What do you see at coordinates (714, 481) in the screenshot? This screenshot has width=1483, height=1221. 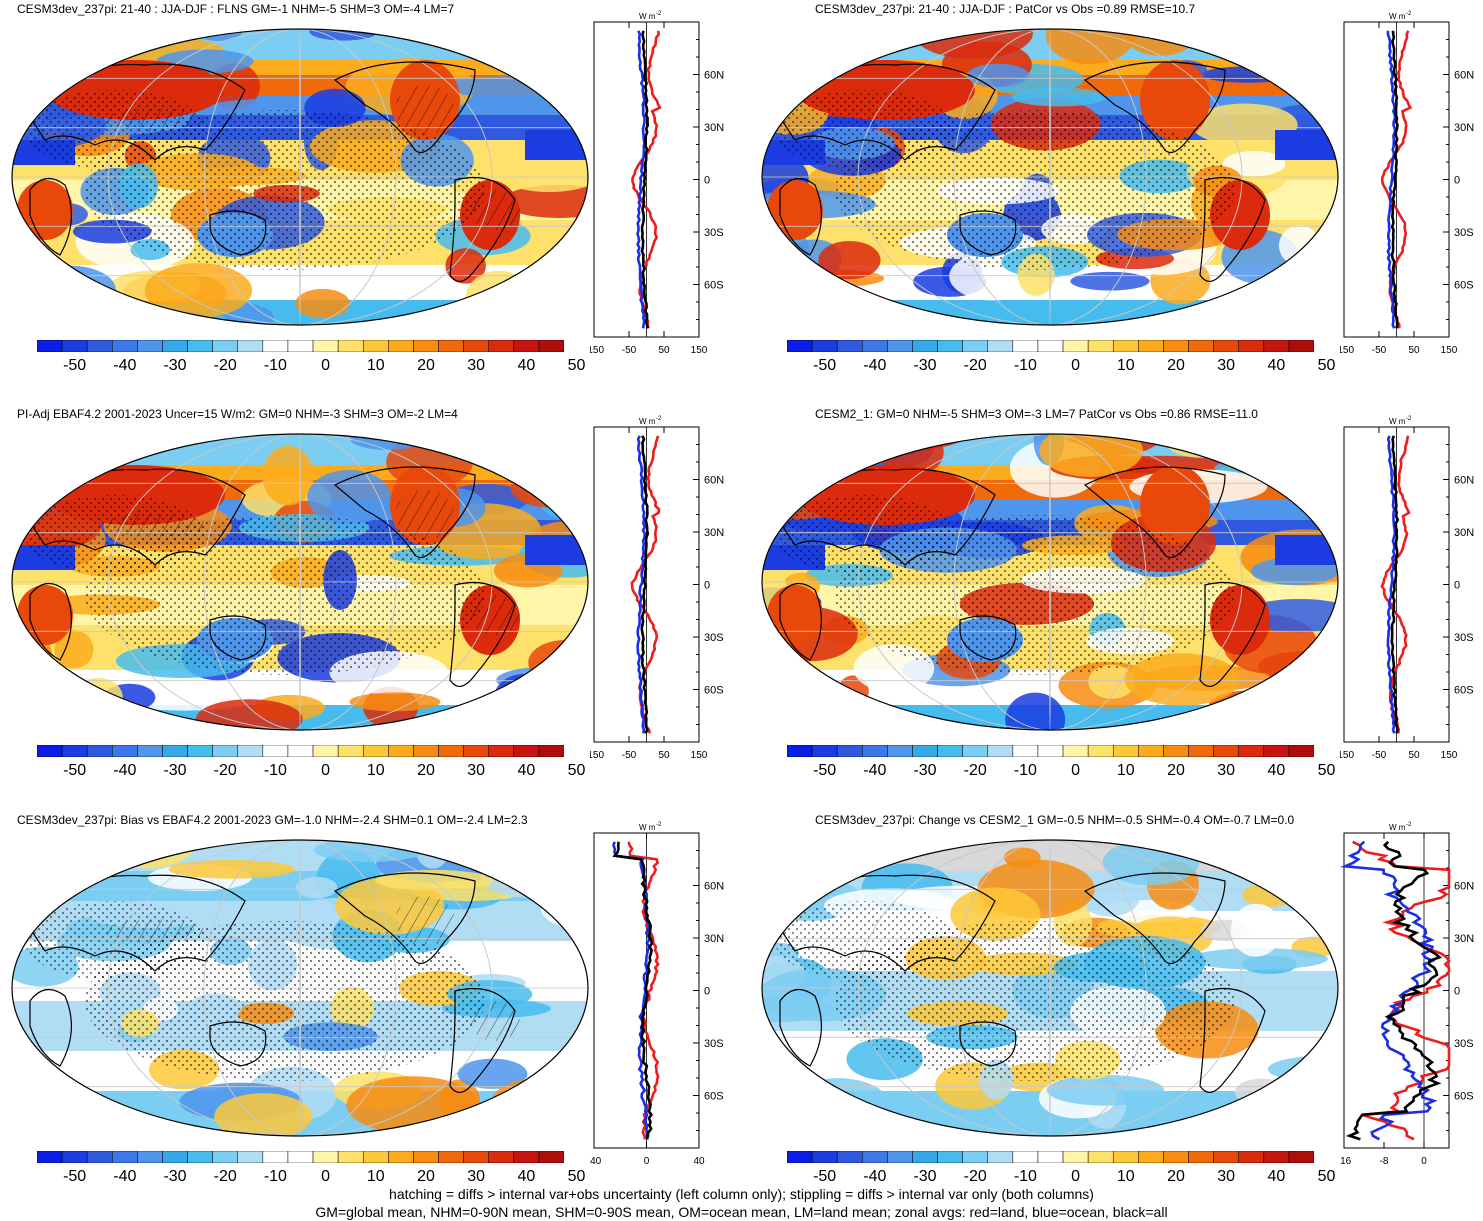 I see `zonal-lat-label: 60N` at bounding box center [714, 481].